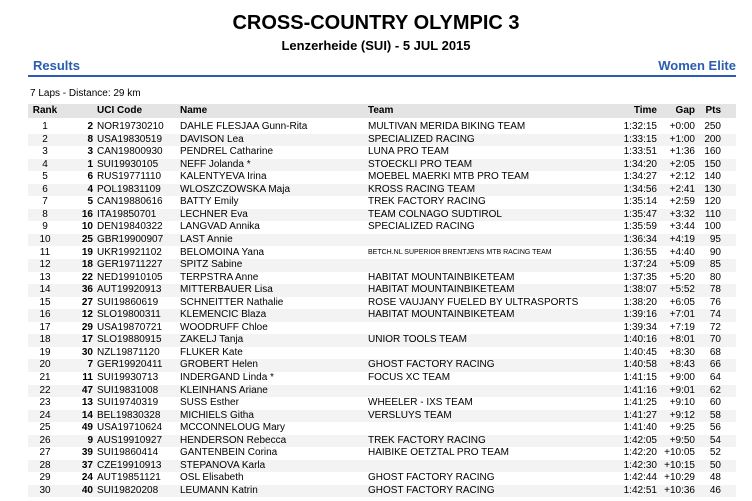  I want to click on uci-code: AUT19851121, so click(129, 478).